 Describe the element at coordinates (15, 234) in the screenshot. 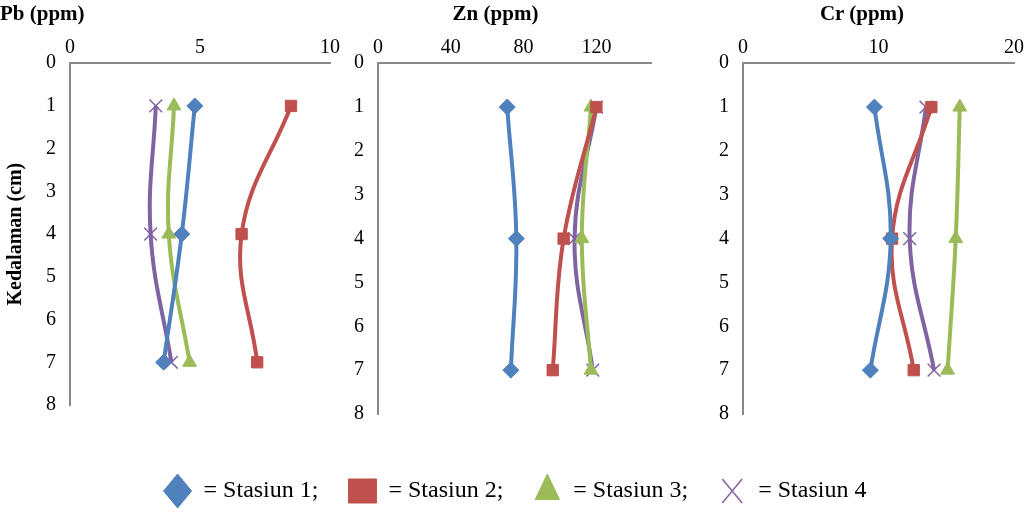

I see `y-axis-title: Kedalaman (cm)` at that location.